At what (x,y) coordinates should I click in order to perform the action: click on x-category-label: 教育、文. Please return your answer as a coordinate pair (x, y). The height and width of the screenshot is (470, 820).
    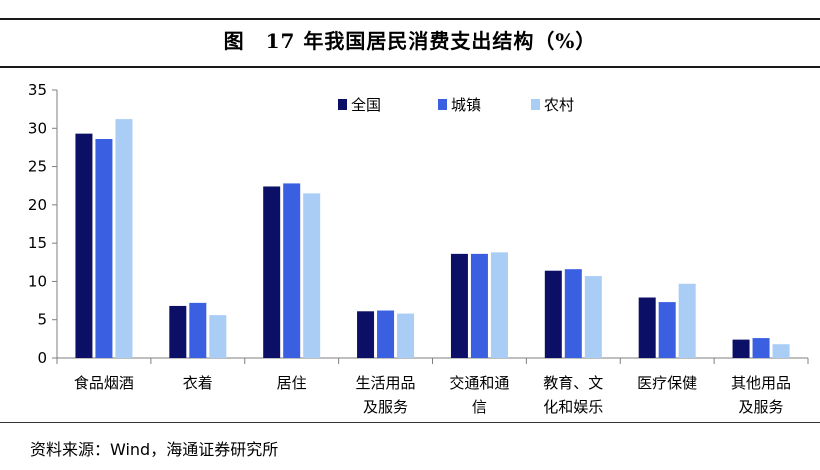
    Looking at the image, I should click on (573, 383).